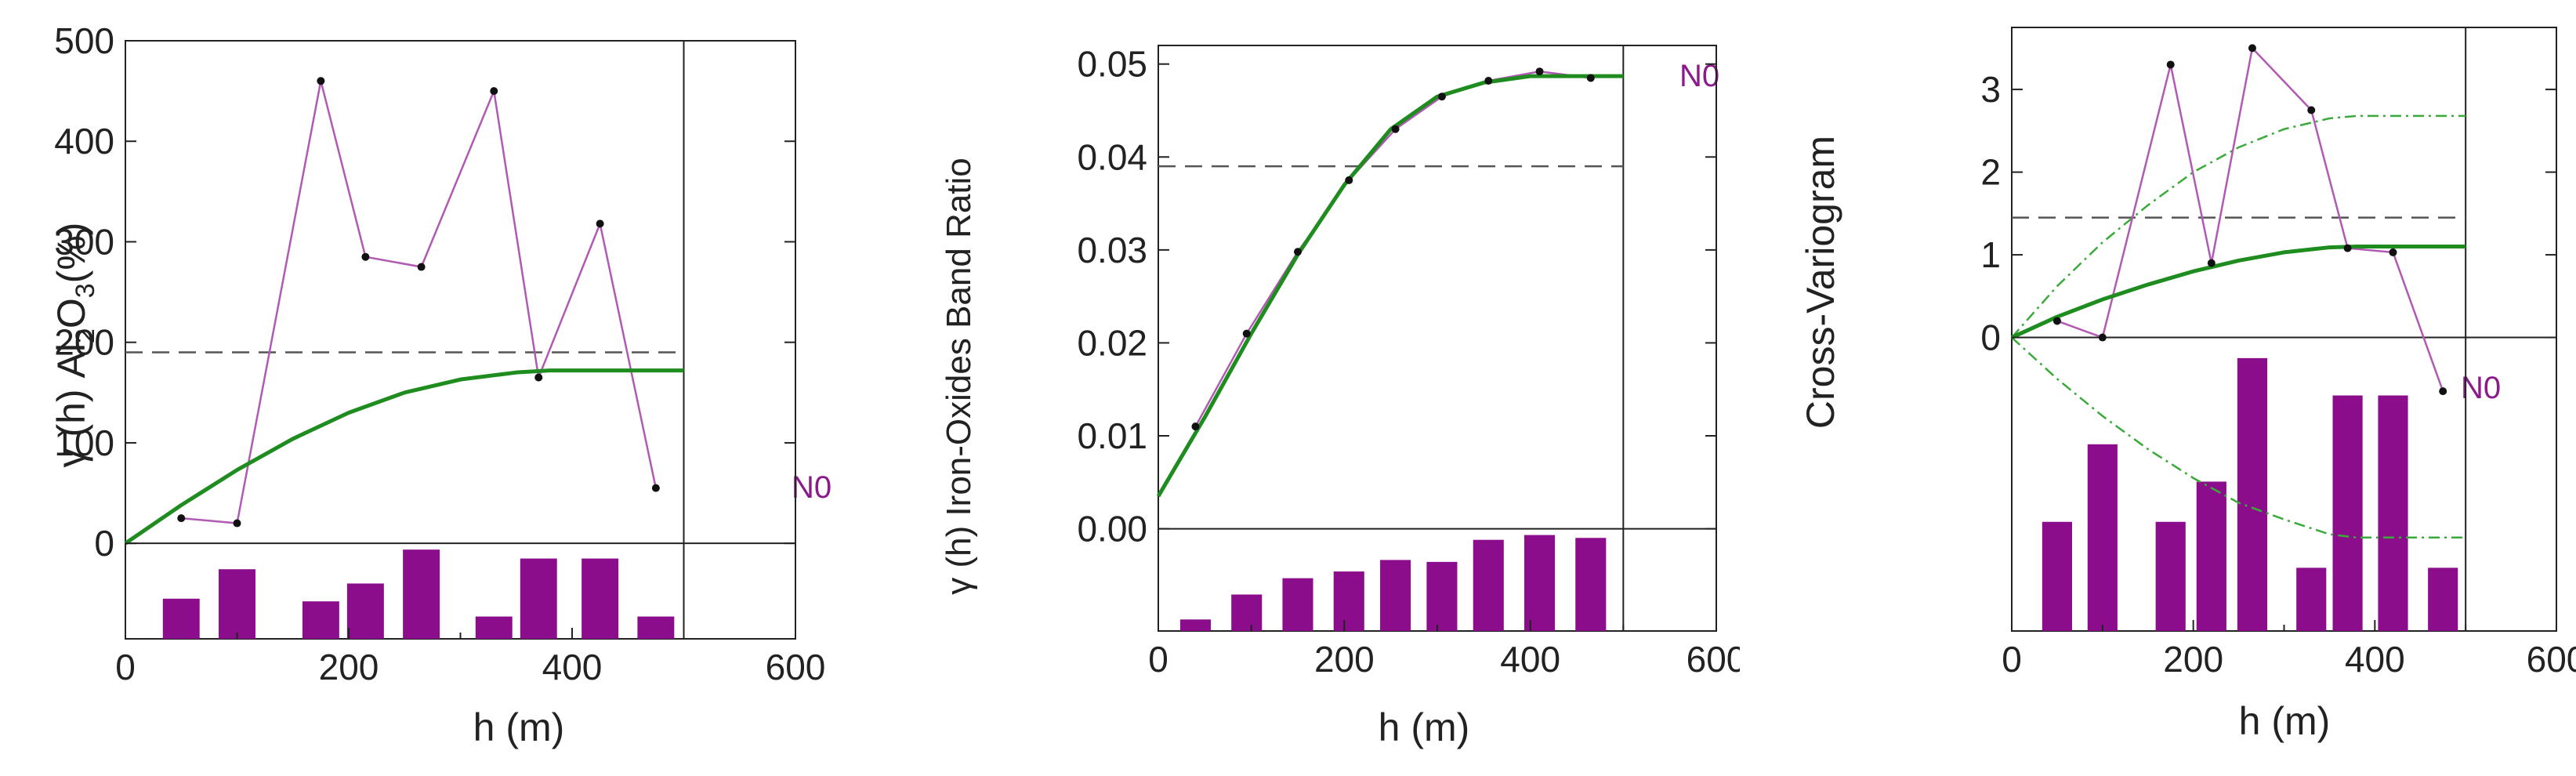 The image size is (2576, 776). Describe the element at coordinates (2551, 659) in the screenshot. I see `cross-variogram-x-tick-label: 600` at that location.